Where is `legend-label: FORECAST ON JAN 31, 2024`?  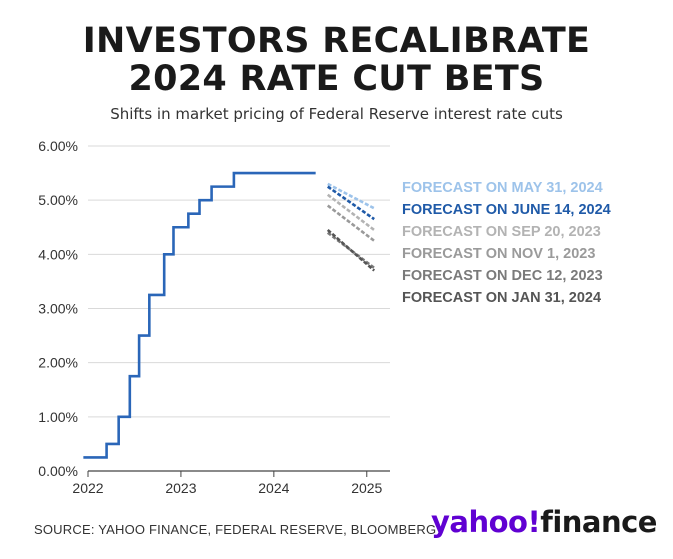 legend-label: FORECAST ON JAN 31, 2024 is located at coordinates (501, 298).